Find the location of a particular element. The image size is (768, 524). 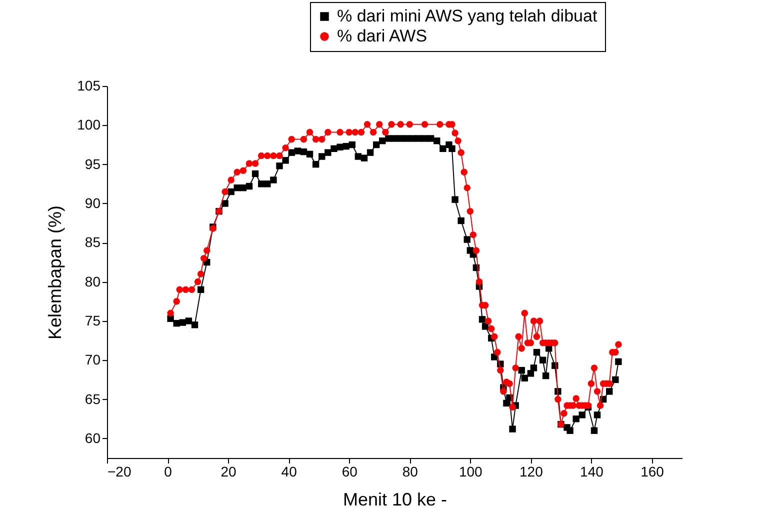

x-tick-label: 120 is located at coordinates (532, 472).